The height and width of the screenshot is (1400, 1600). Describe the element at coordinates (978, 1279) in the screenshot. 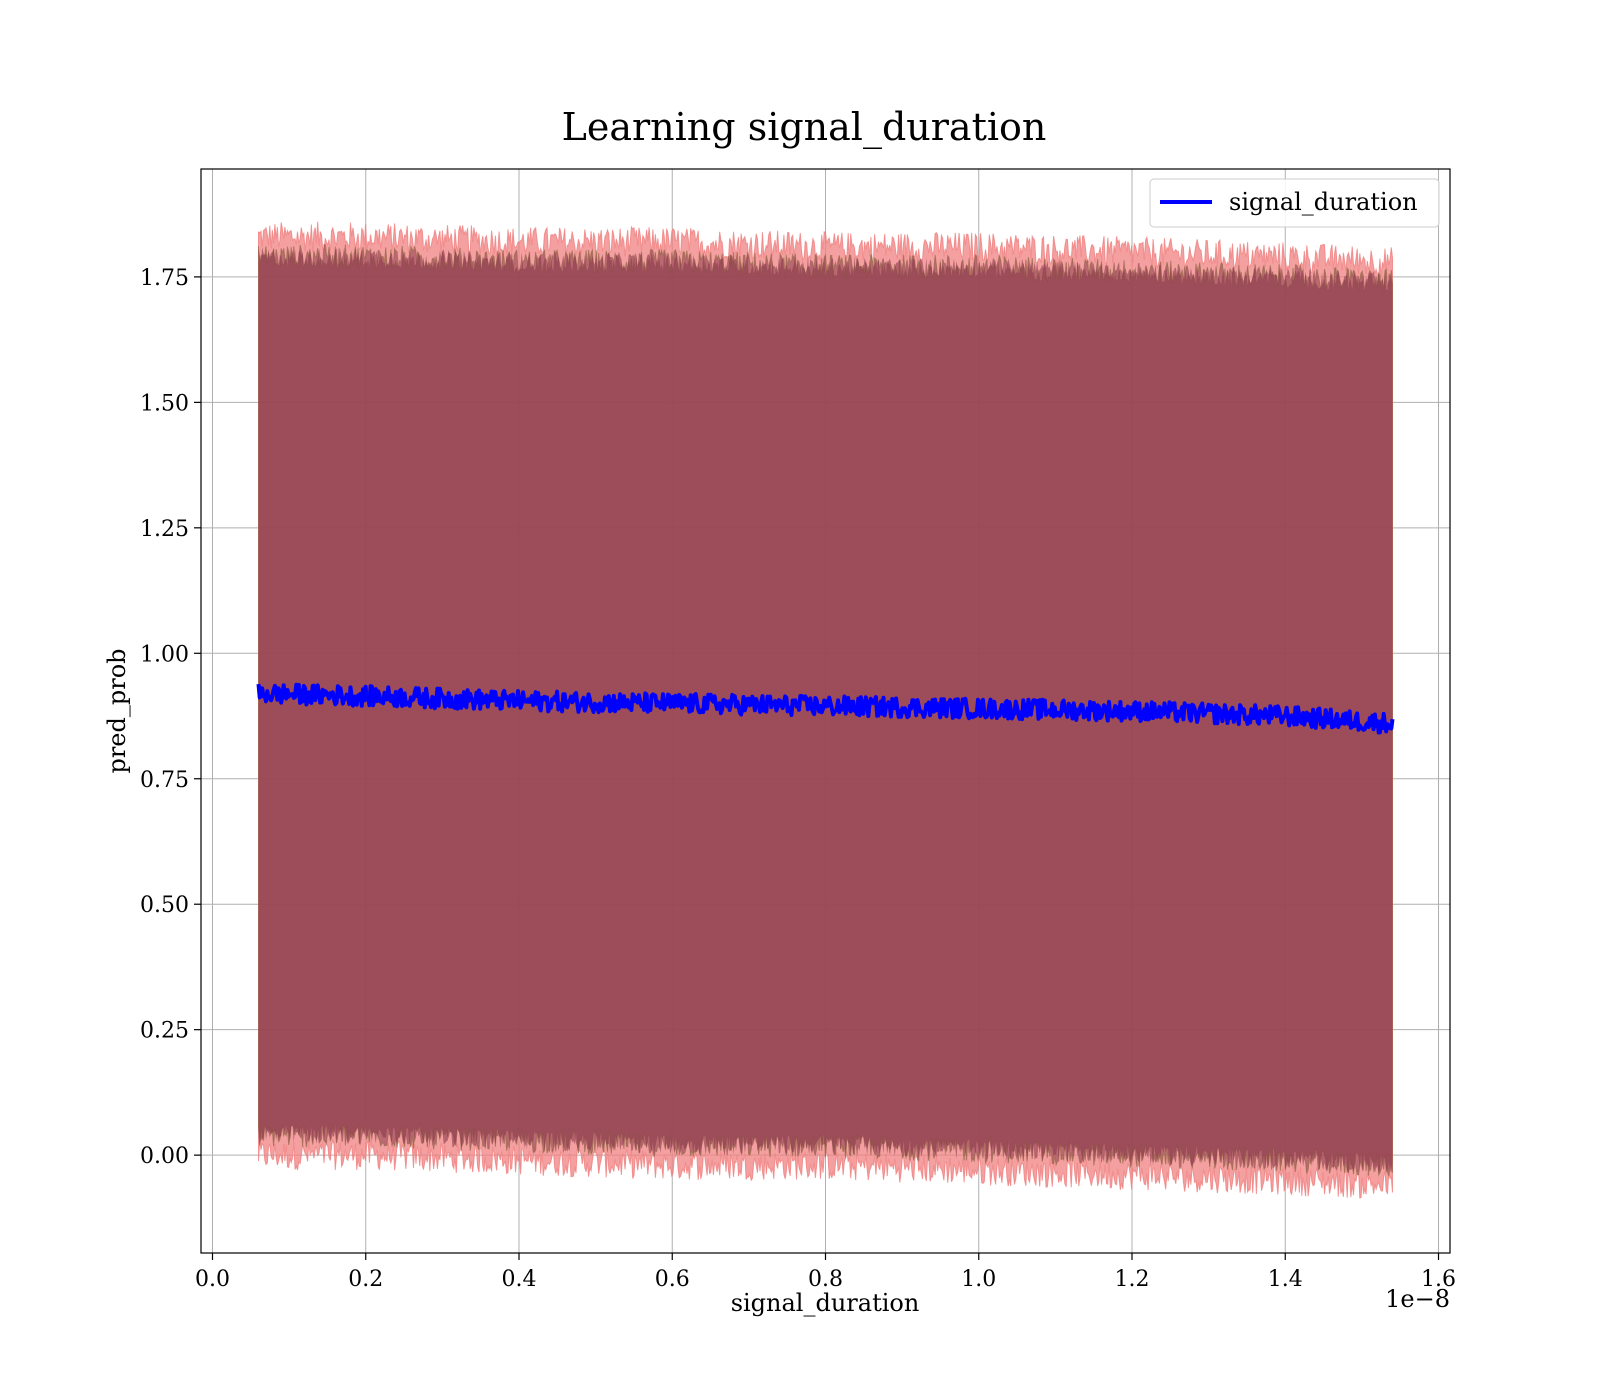

I see `x-tick-label: 1.0` at that location.